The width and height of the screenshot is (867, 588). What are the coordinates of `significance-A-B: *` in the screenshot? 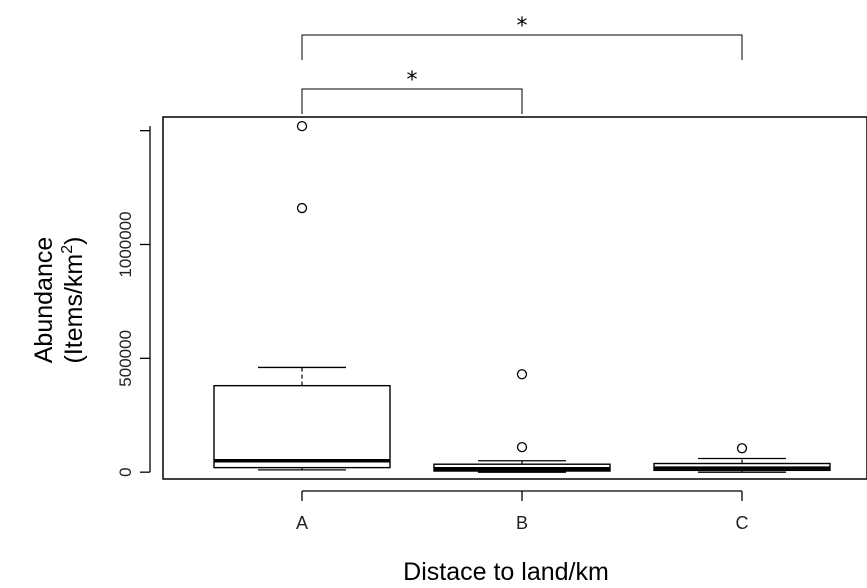 It's located at (412, 91).